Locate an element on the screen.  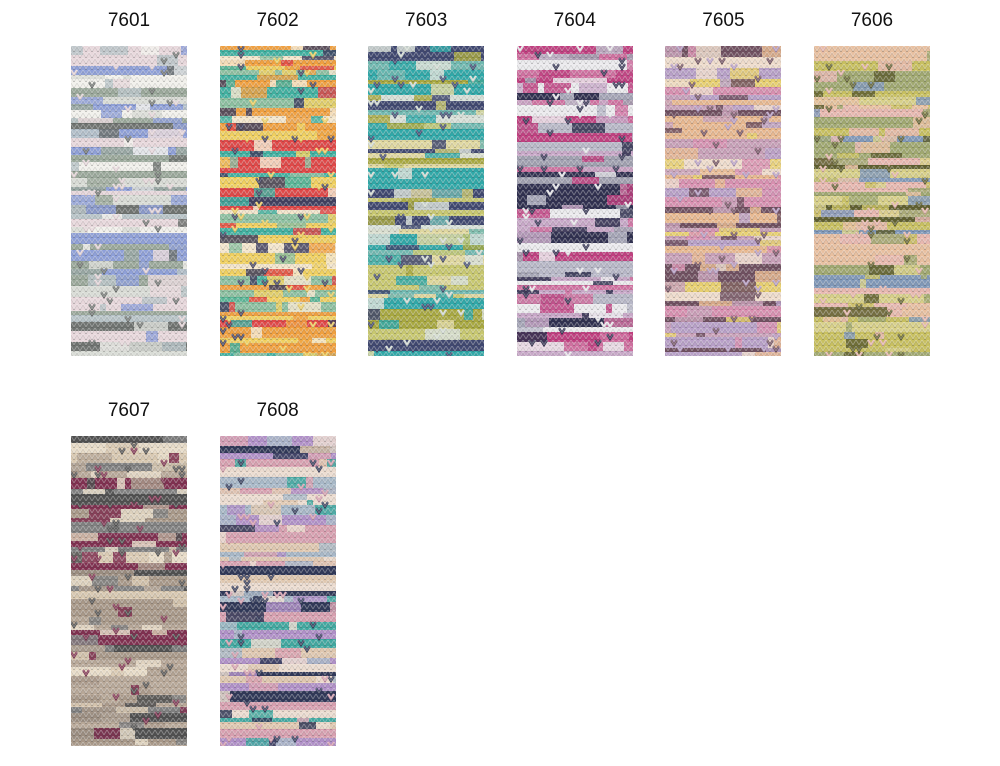
swatch-label: 7605 is located at coordinates (723, 20).